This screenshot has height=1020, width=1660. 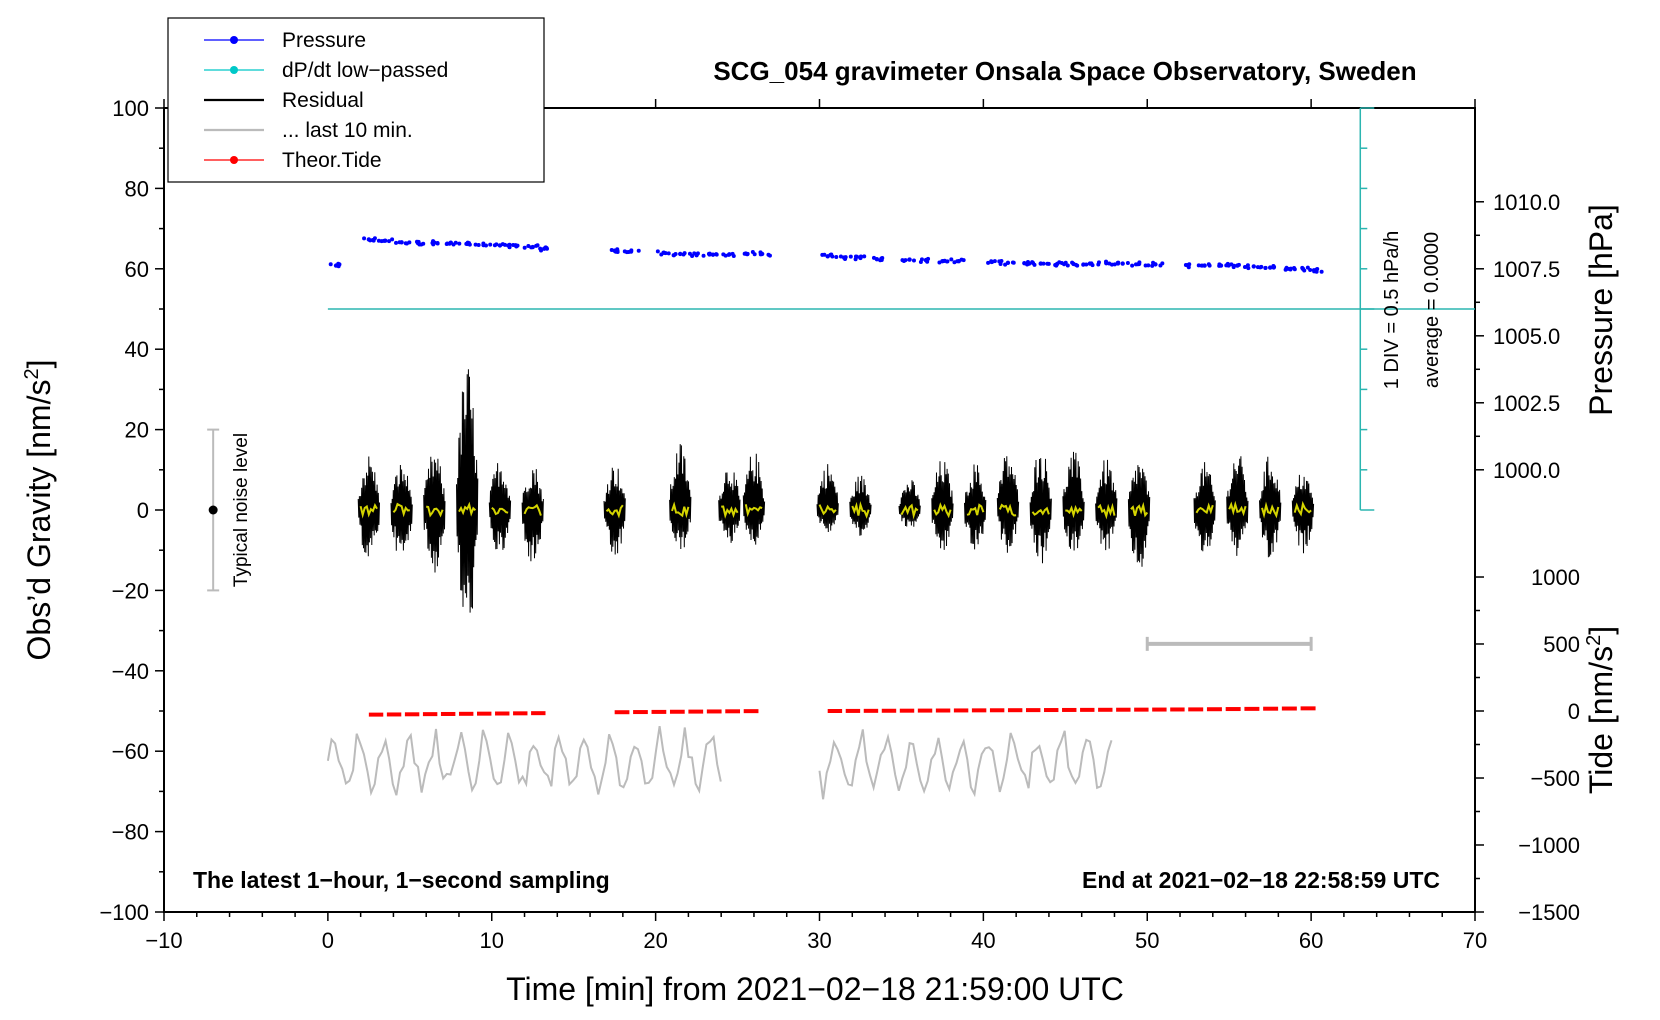 What do you see at coordinates (1555, 778) in the screenshot?
I see `tide-tick-label: −500` at bounding box center [1555, 778].